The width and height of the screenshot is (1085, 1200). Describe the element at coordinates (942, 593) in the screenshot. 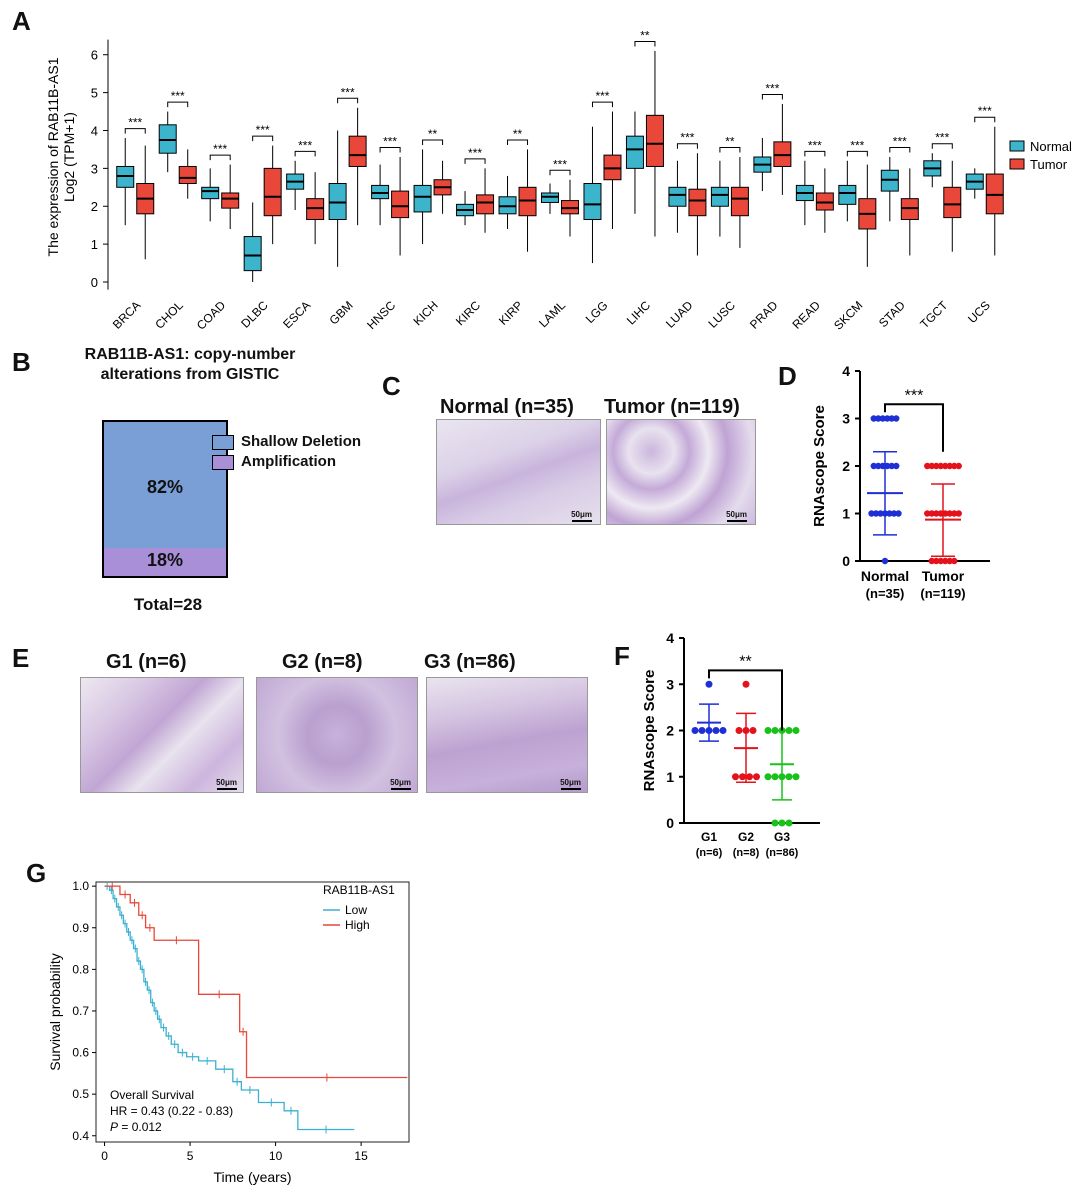

I see `x-tick-n-label: (n=119)` at that location.